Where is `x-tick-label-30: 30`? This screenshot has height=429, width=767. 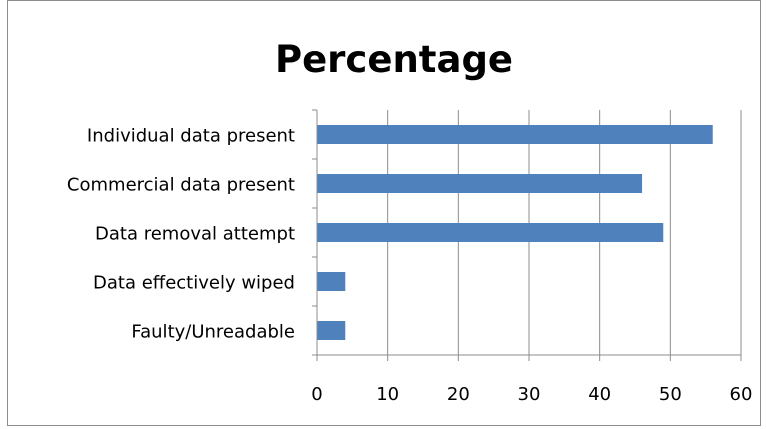
x-tick-label-30: 30 is located at coordinates (529, 394).